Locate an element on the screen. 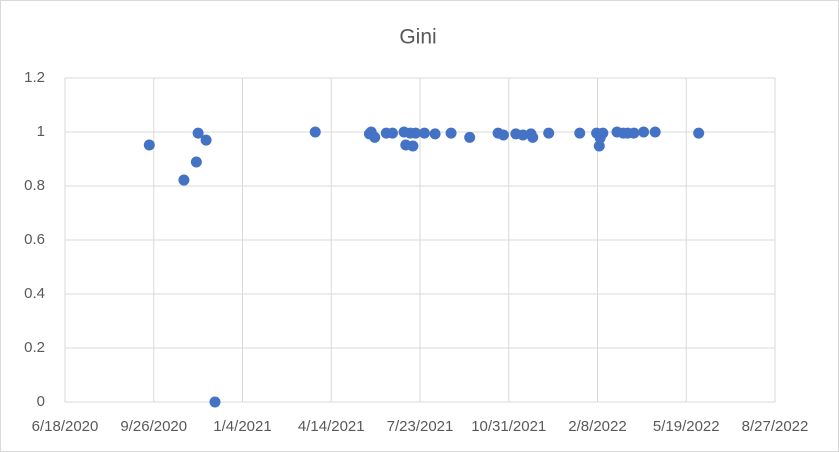 This screenshot has width=839, height=452. y-tick-label: 0.4 is located at coordinates (34, 293).